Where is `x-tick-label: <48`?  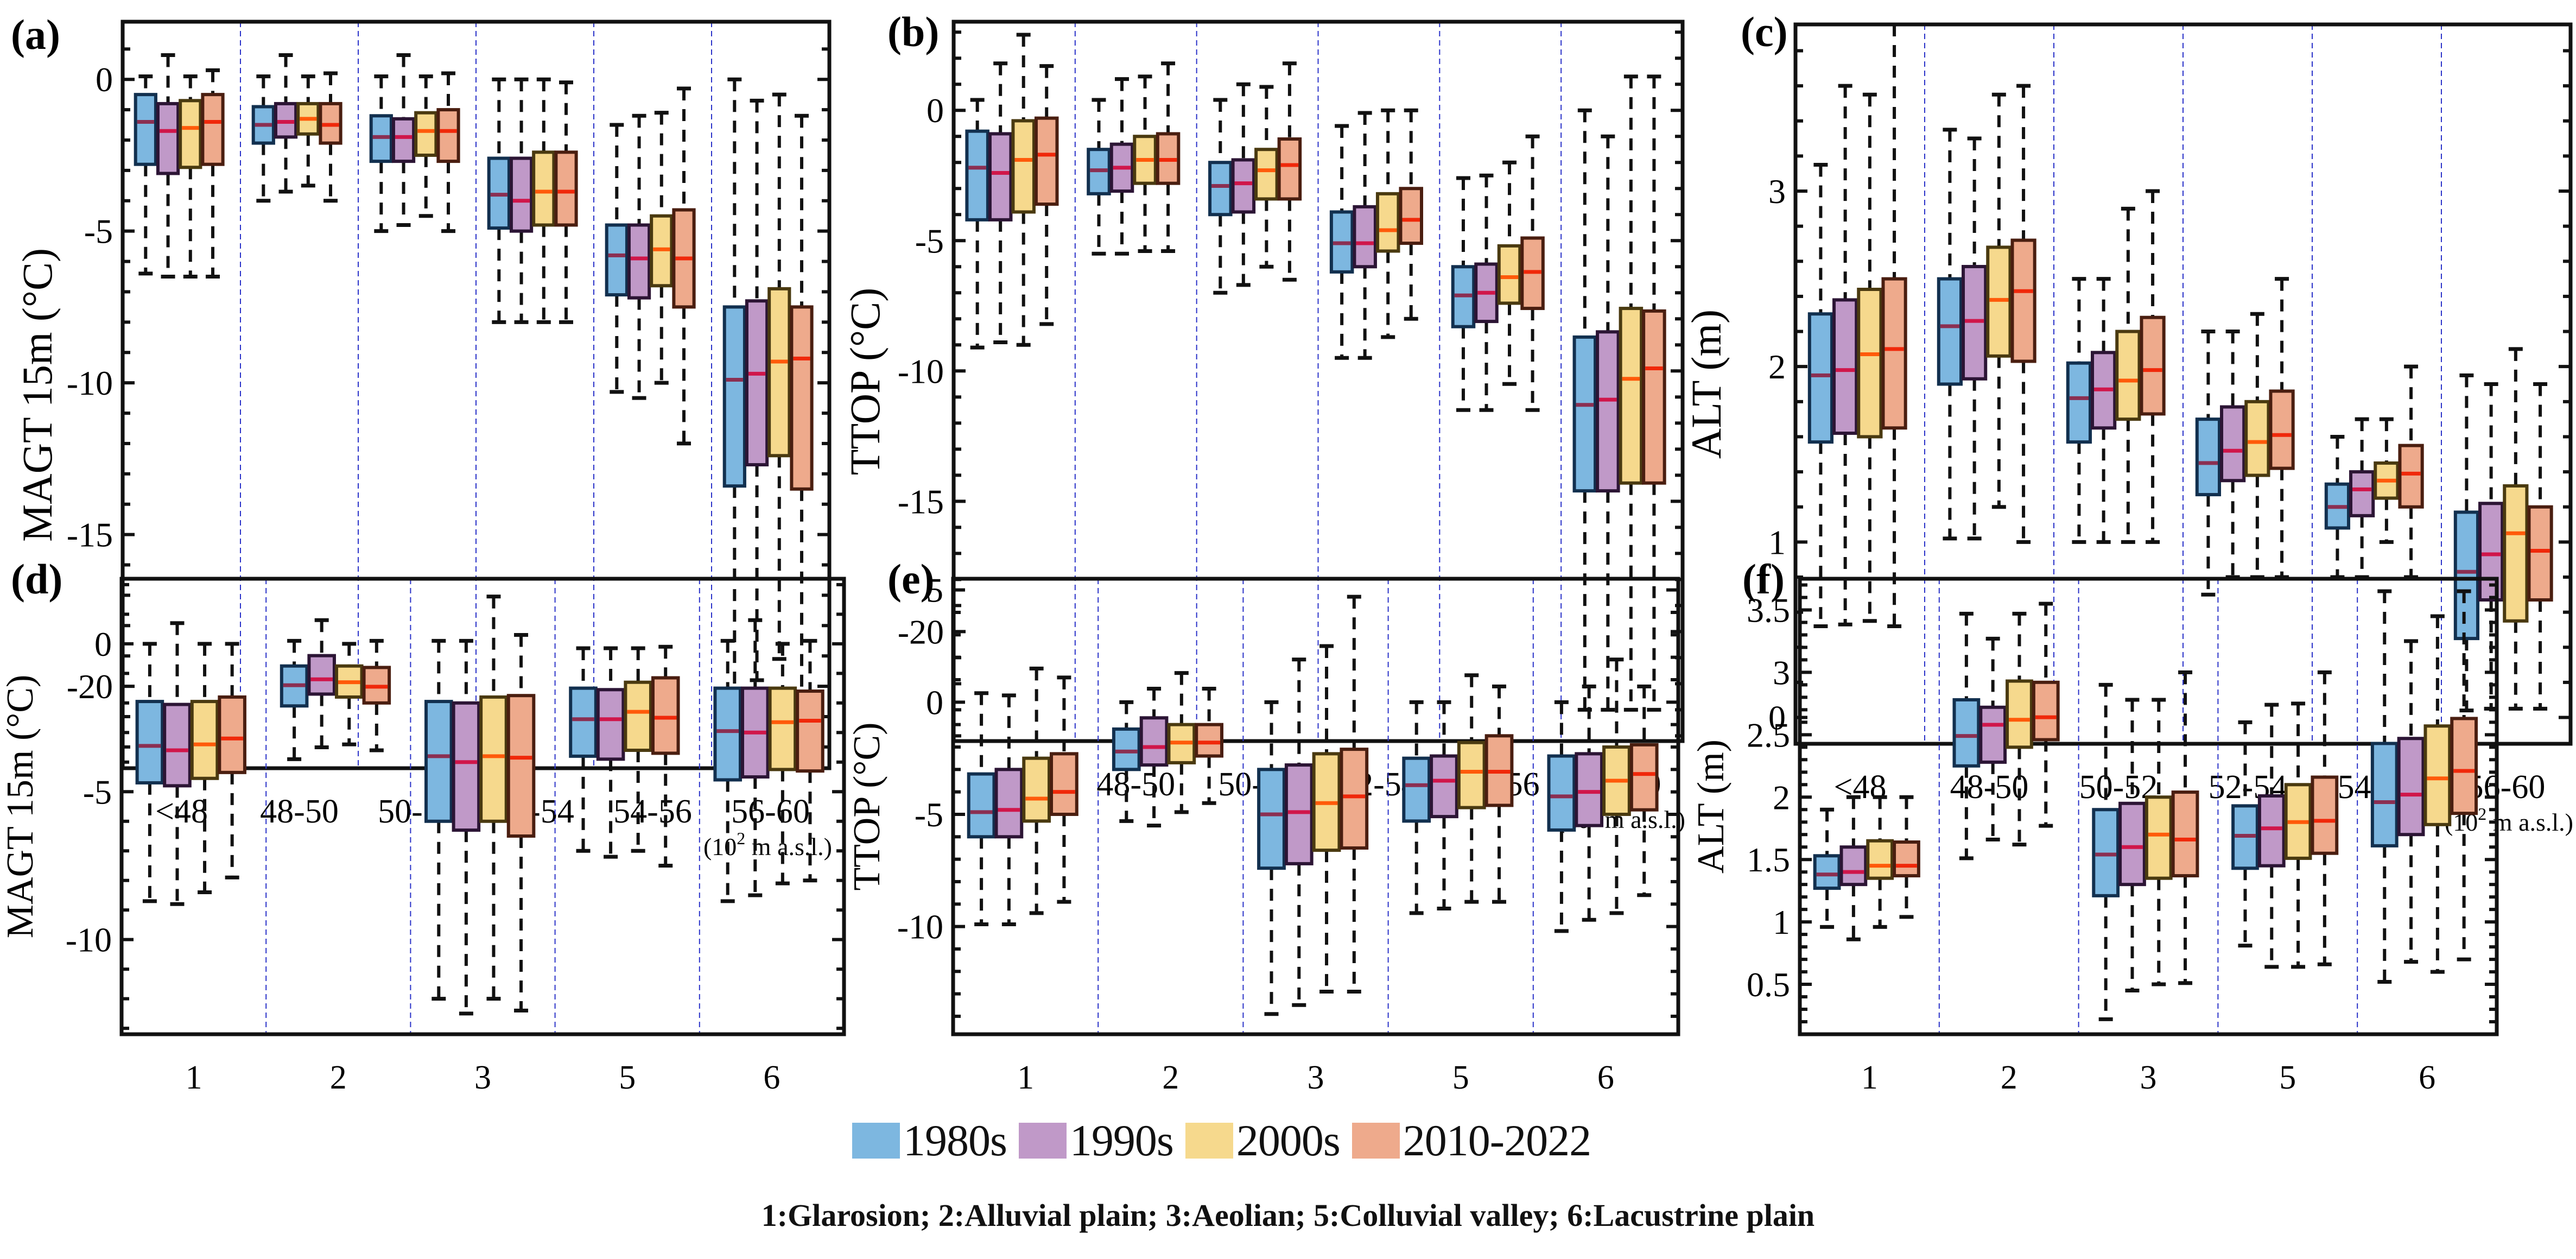
x-tick-label: <48 is located at coordinates (1860, 788).